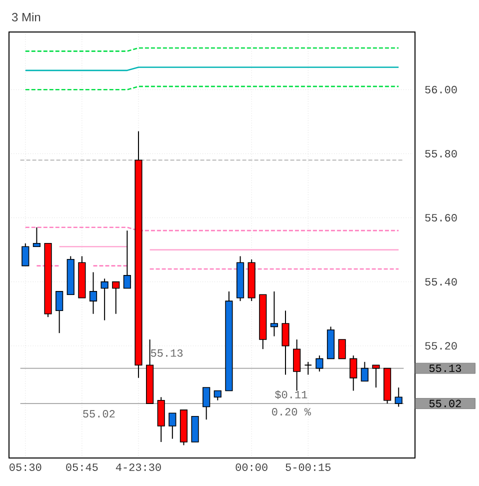 This screenshot has height=486, width=479. Describe the element at coordinates (441, 218) in the screenshot. I see `y-tick-label: 55.60` at that location.